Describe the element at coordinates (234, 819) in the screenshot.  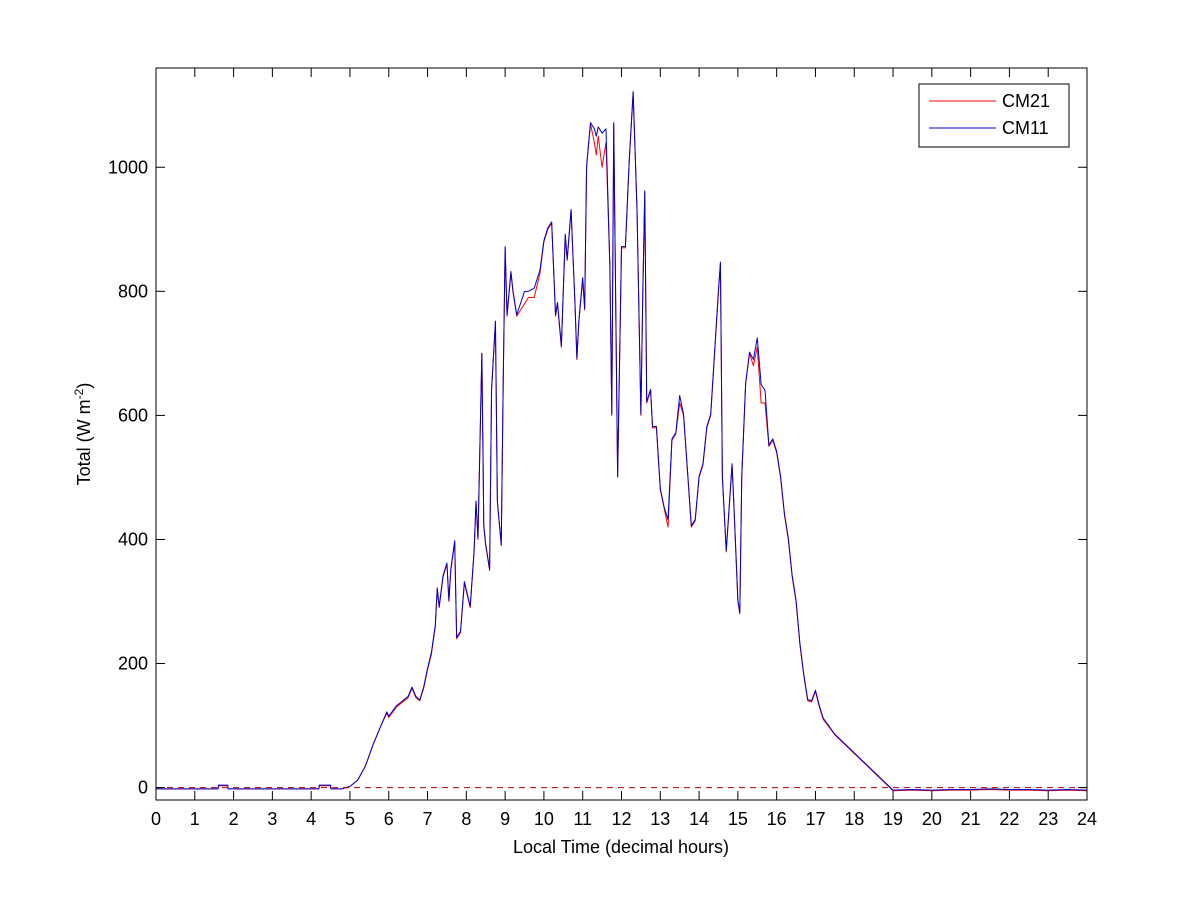
I see `x-tick-label: 2` at that location.